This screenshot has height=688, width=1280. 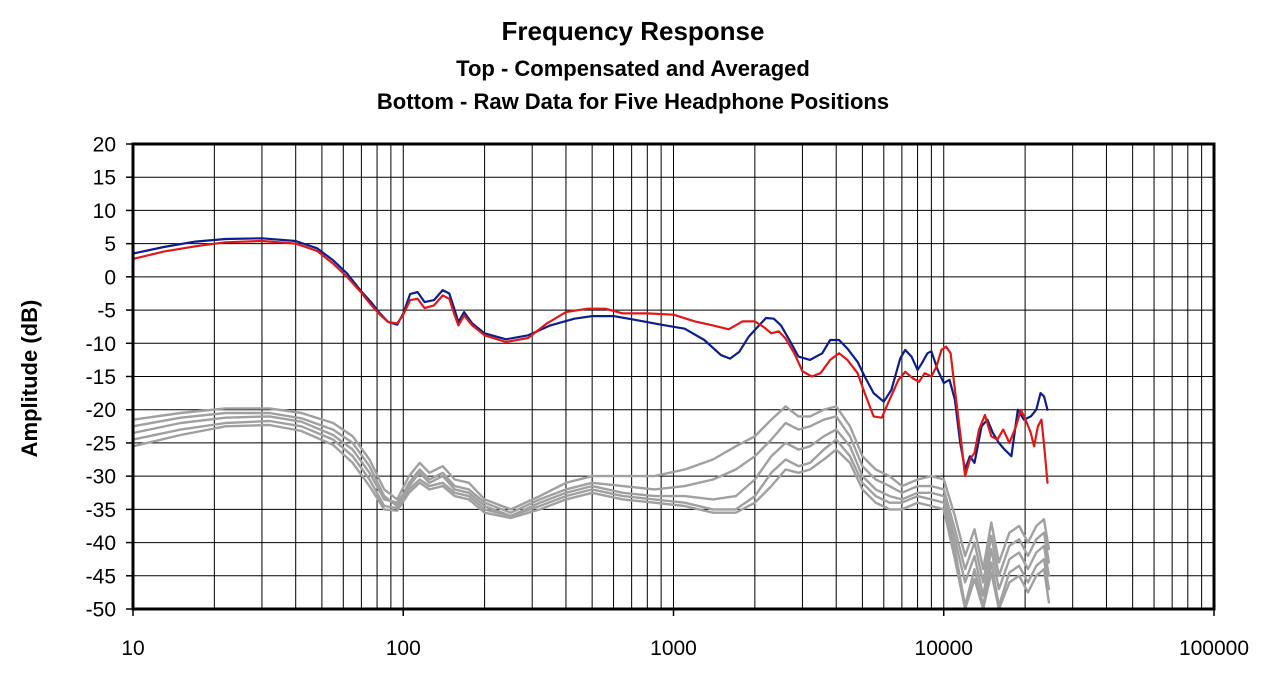 What do you see at coordinates (944, 648) in the screenshot?
I see `x-tick-label: 10000` at bounding box center [944, 648].